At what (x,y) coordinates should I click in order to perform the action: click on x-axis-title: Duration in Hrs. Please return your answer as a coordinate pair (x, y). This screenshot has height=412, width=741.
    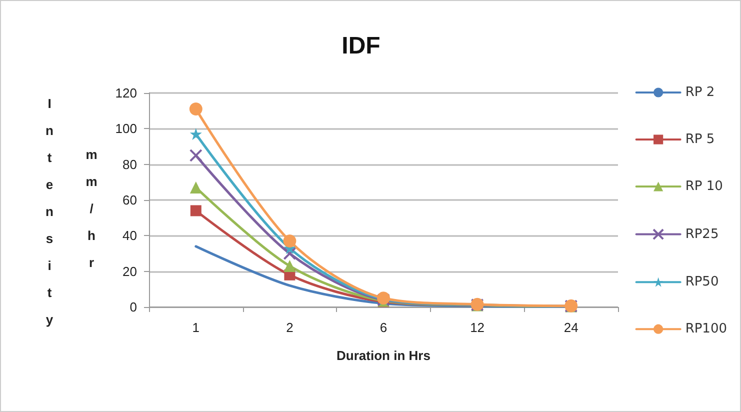
    Looking at the image, I should click on (383, 355).